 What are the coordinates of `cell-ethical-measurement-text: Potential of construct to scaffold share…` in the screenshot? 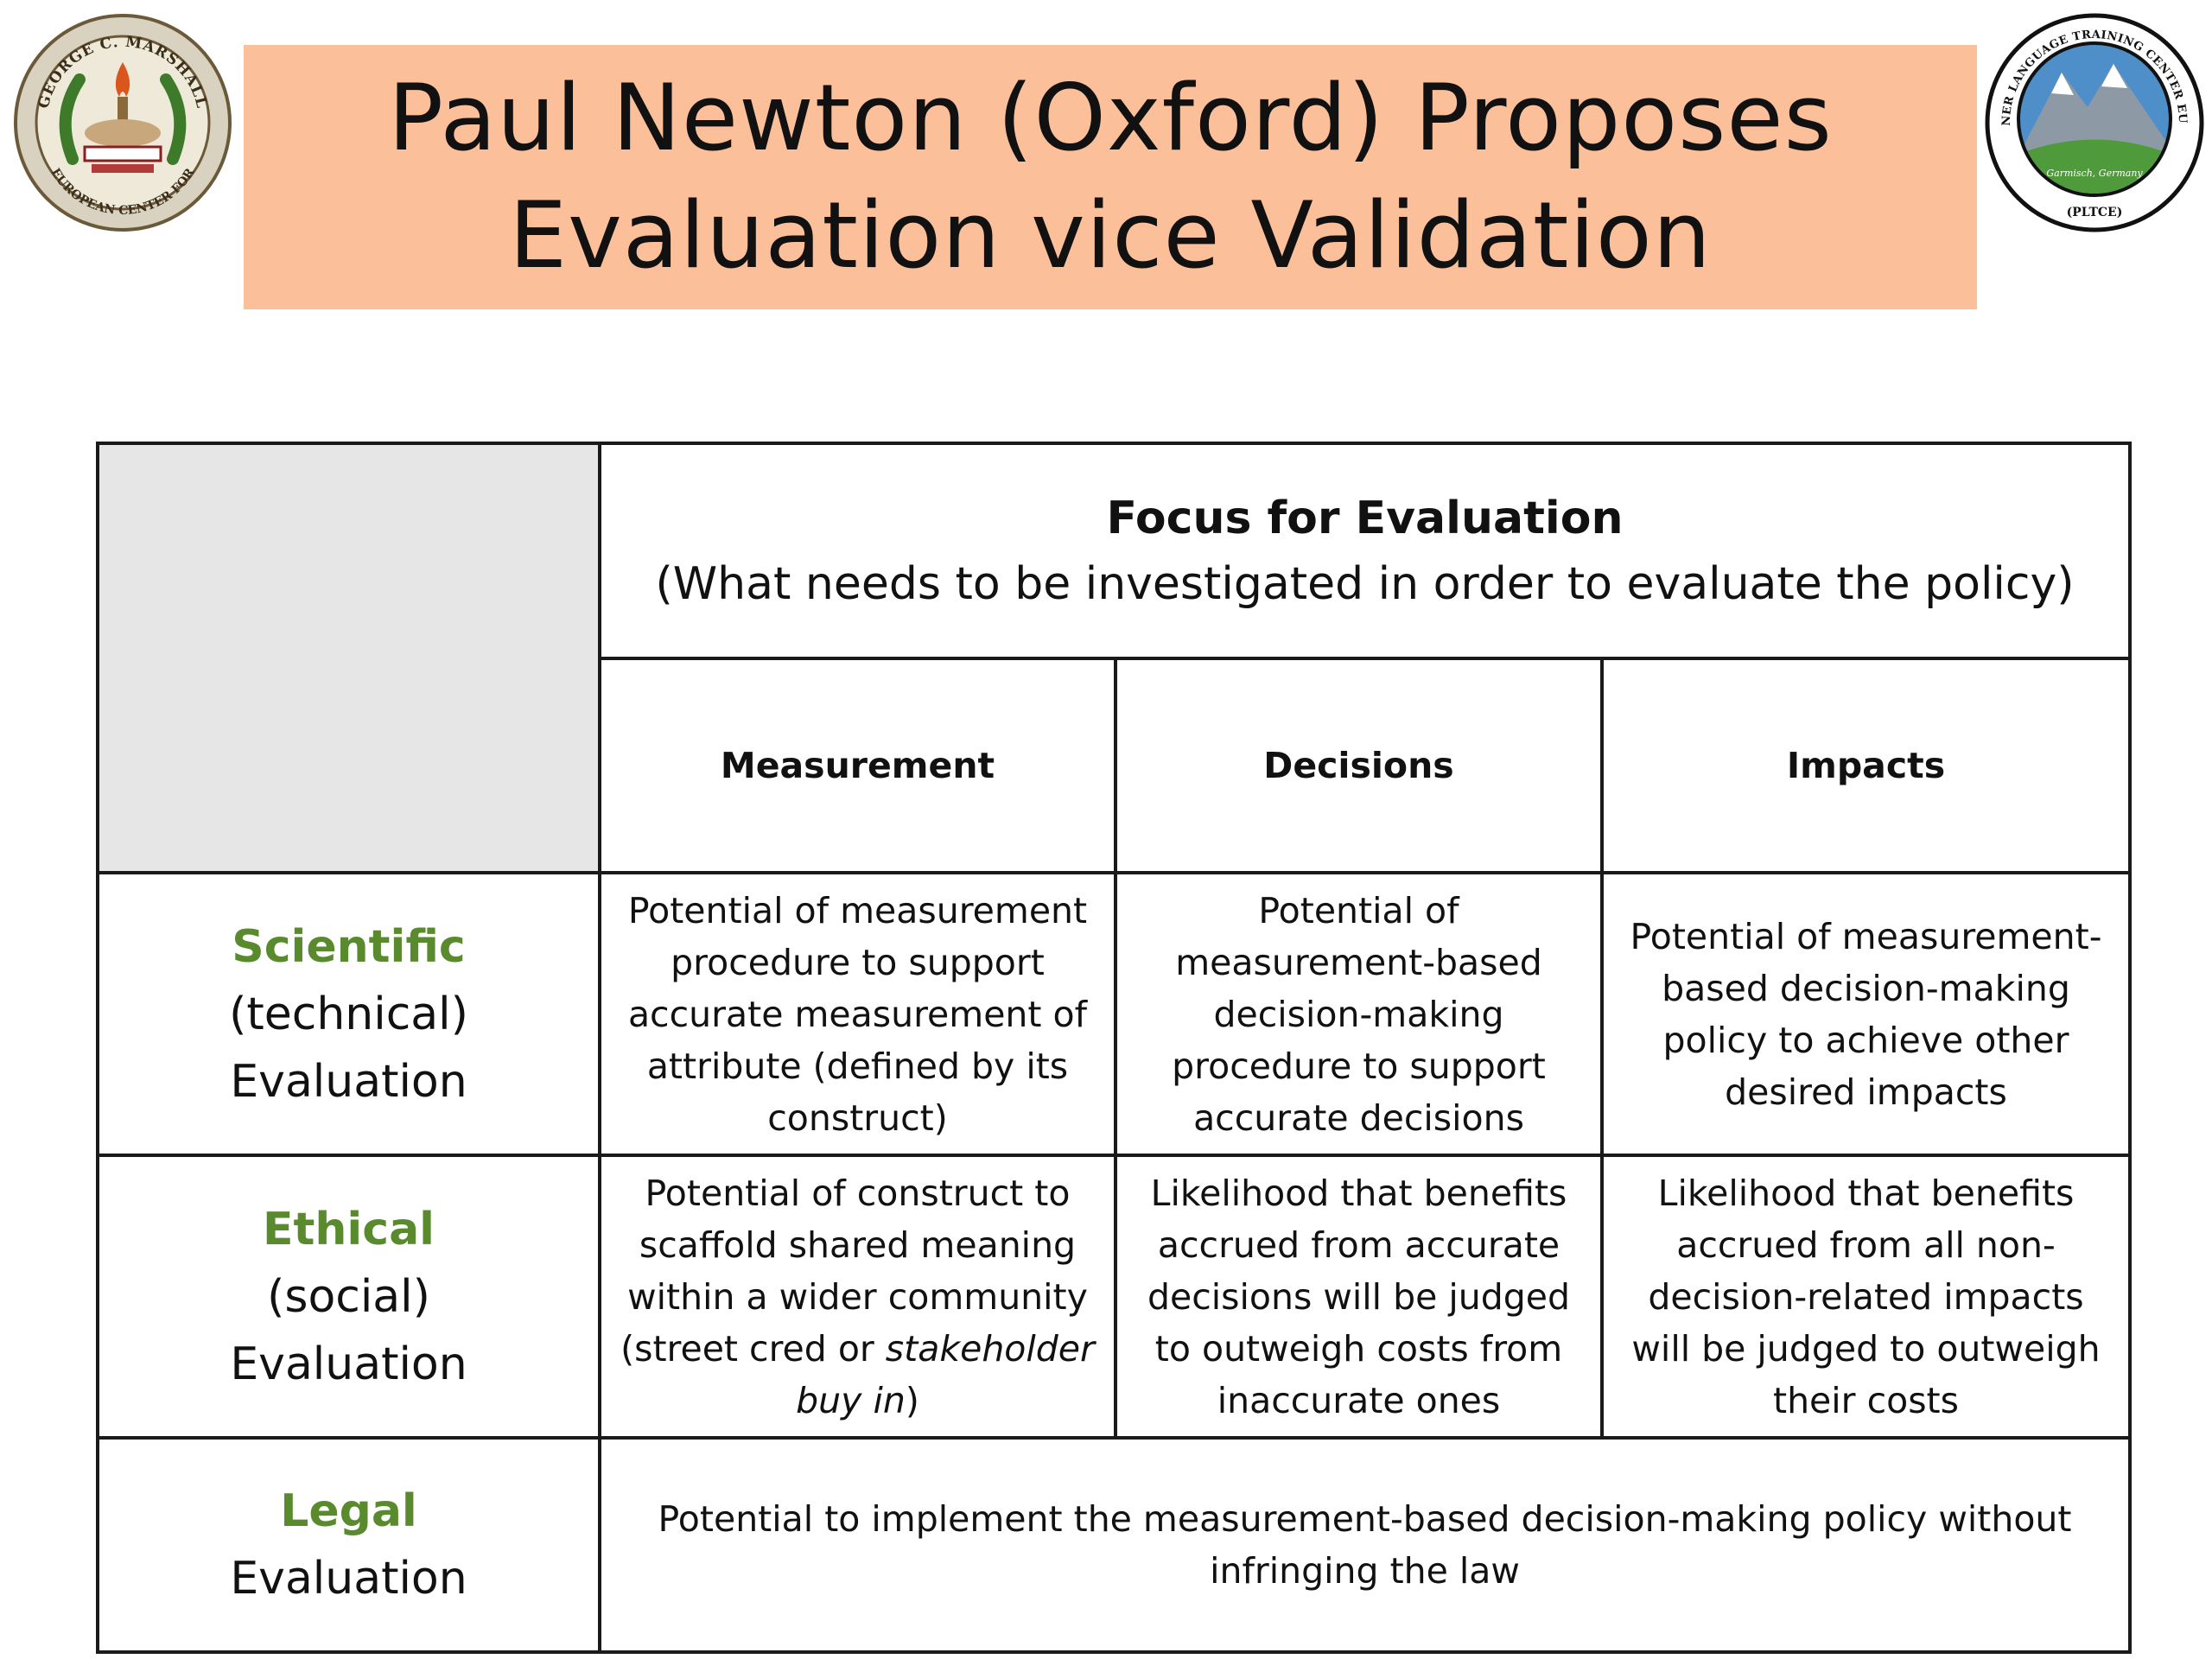 It's located at (854, 1271).